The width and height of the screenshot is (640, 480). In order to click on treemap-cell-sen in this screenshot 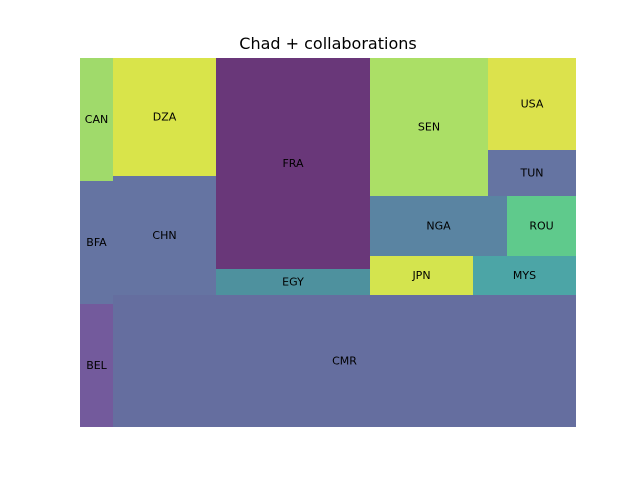, I will do `click(429, 127)`.